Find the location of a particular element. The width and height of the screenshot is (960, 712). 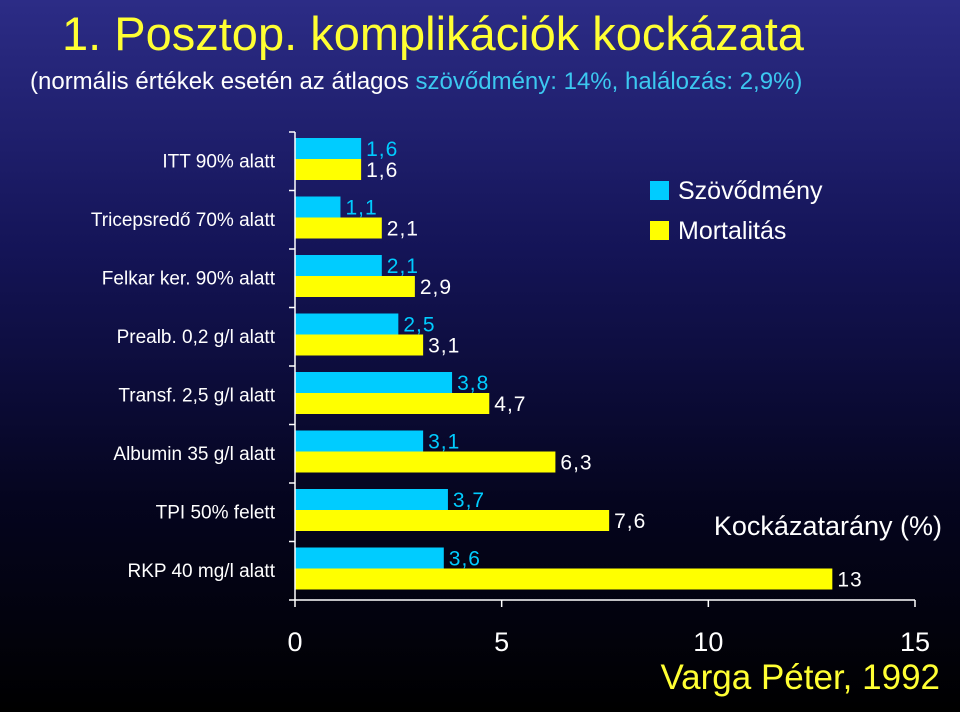

category-label: Albumin 35 g/l alatt is located at coordinates (194, 454).